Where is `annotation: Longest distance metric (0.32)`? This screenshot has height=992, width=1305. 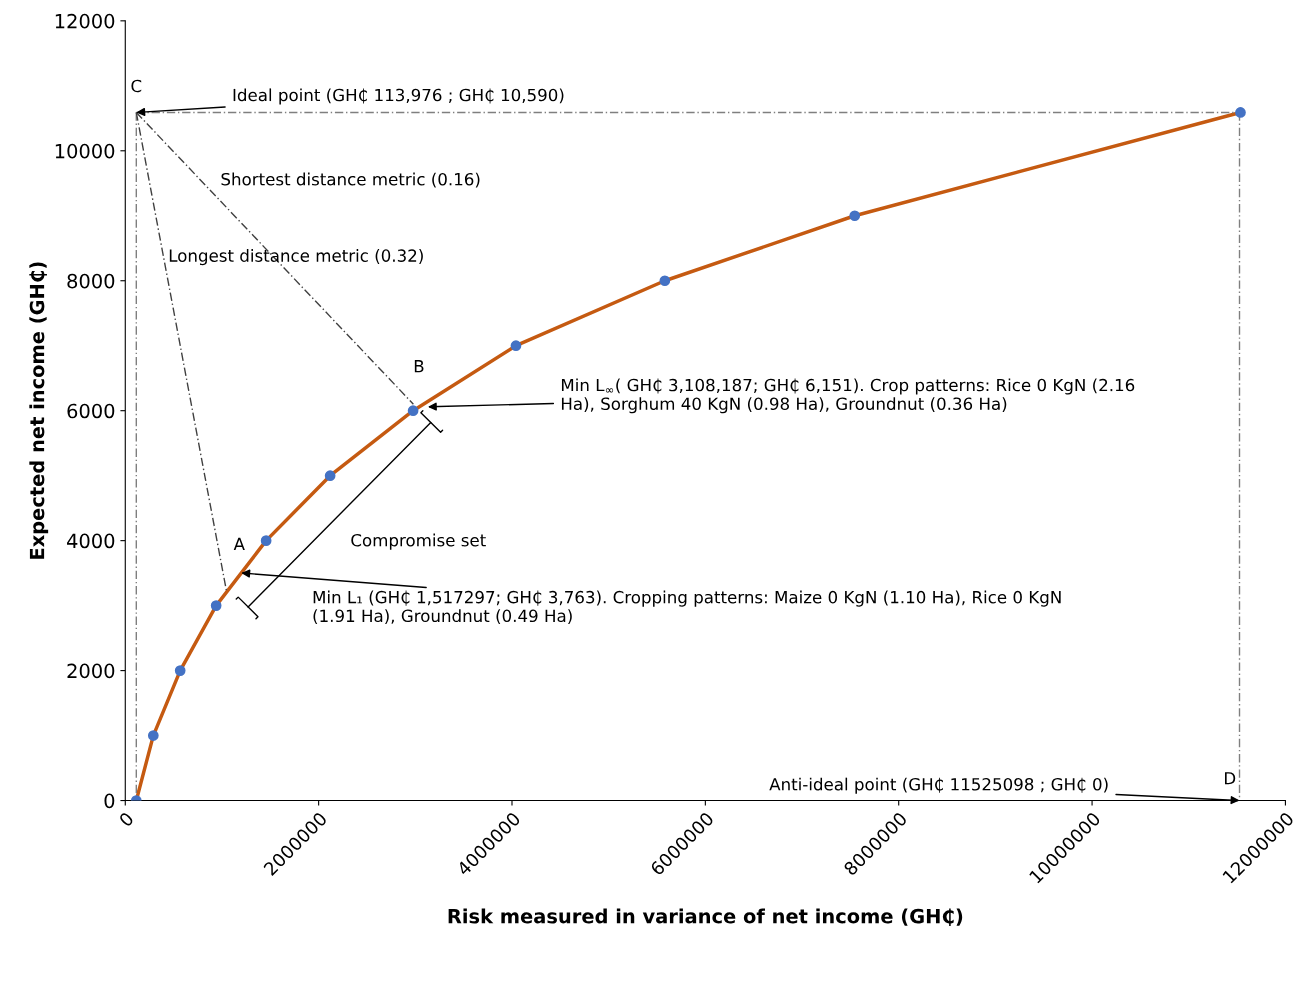
annotation: Longest distance metric (0.32) is located at coordinates (296, 257).